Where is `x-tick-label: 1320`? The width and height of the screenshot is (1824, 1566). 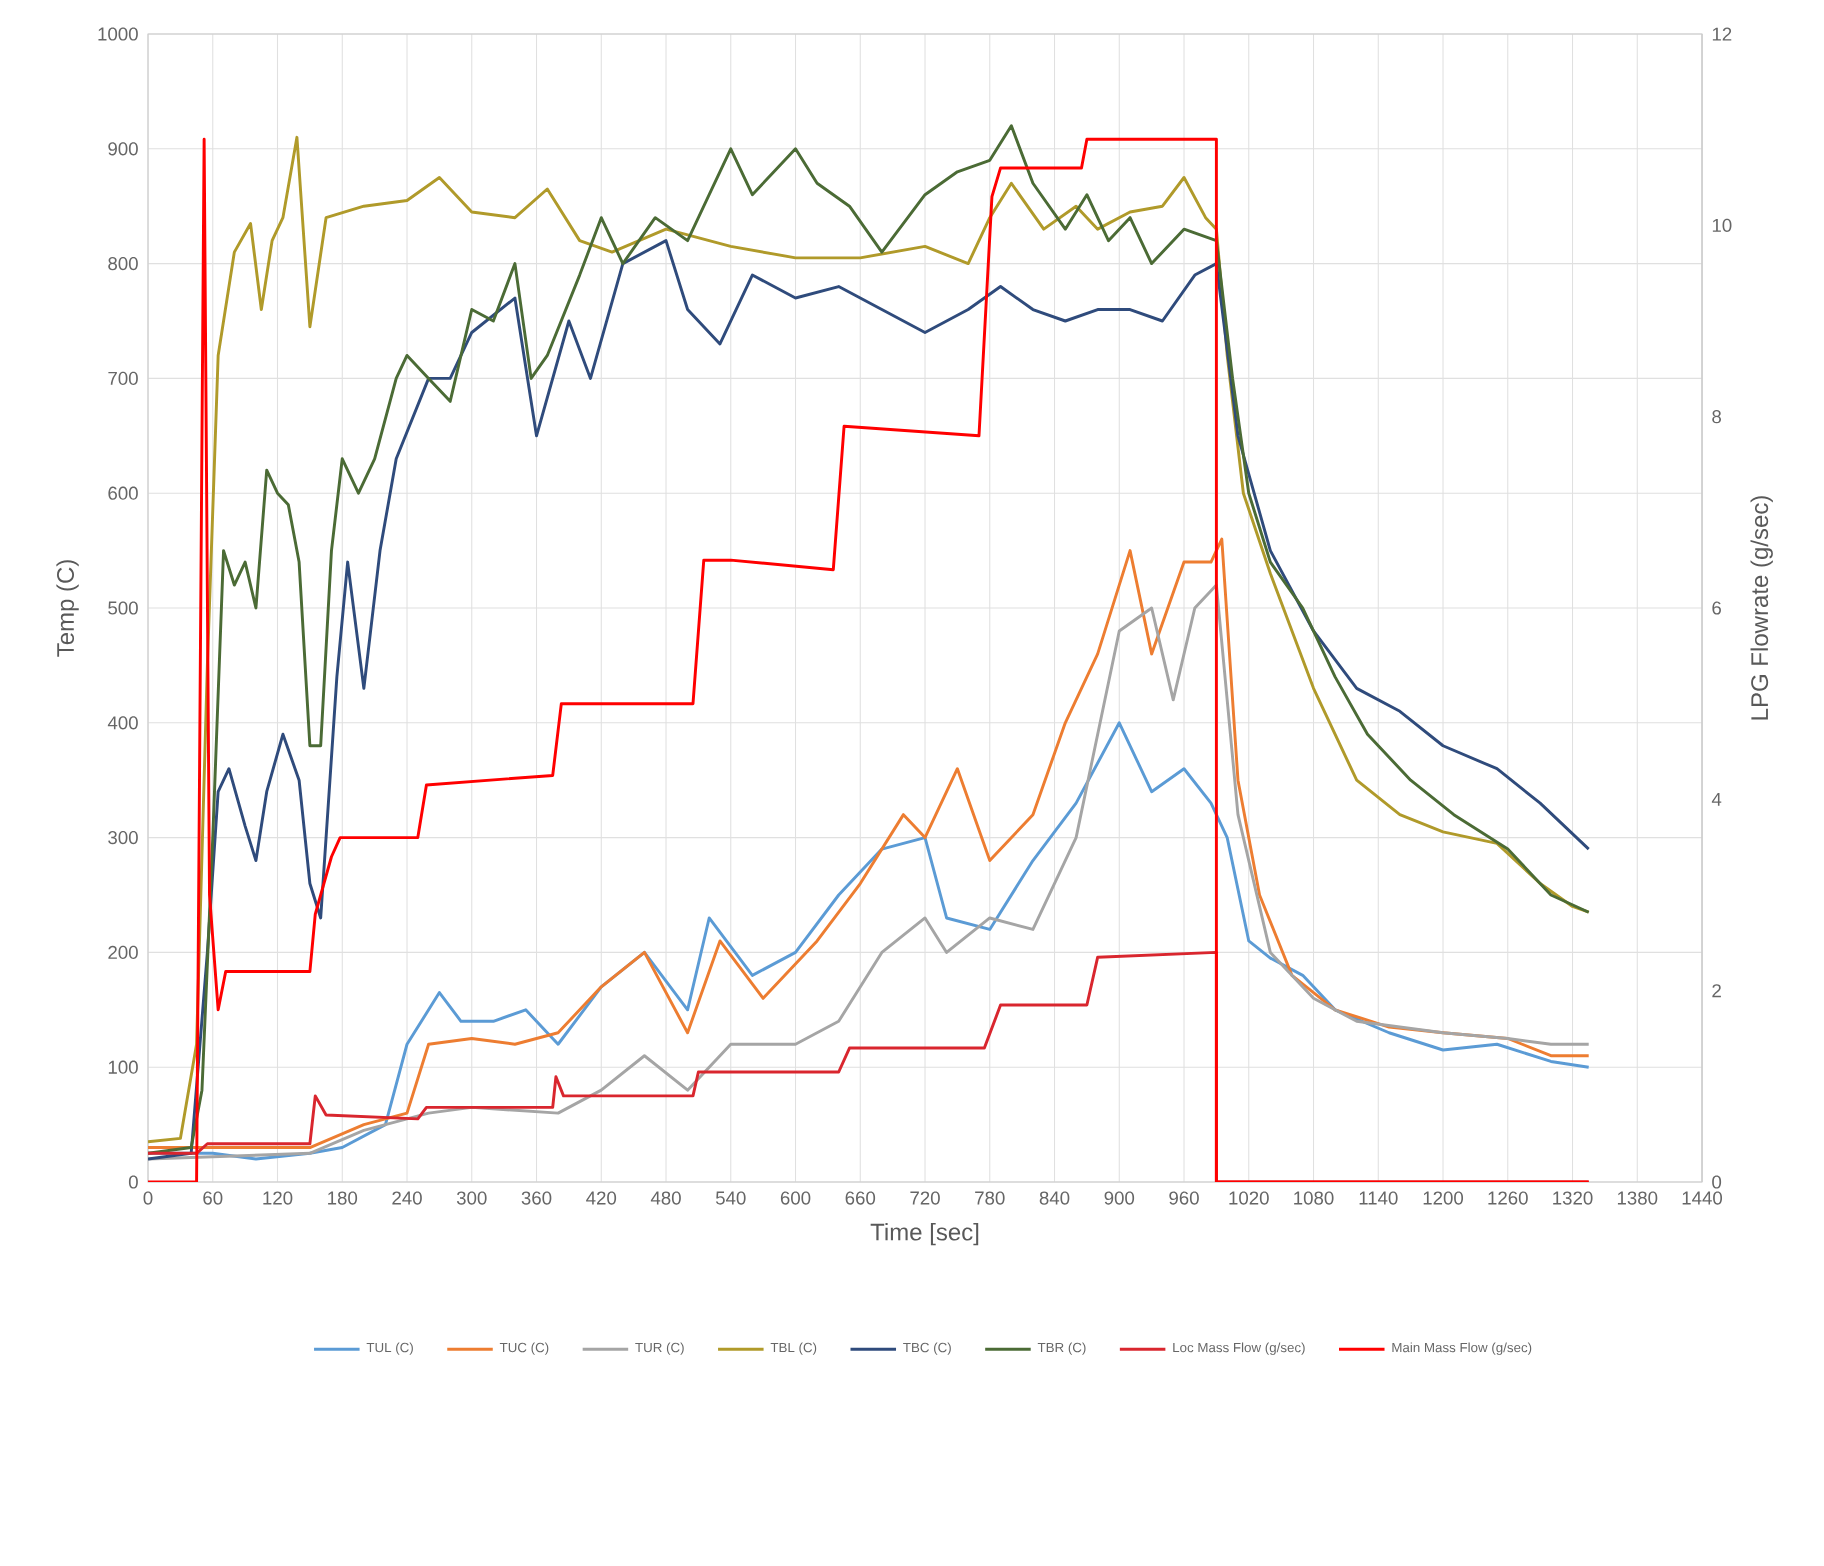
x-tick-label: 1320 is located at coordinates (1573, 1198).